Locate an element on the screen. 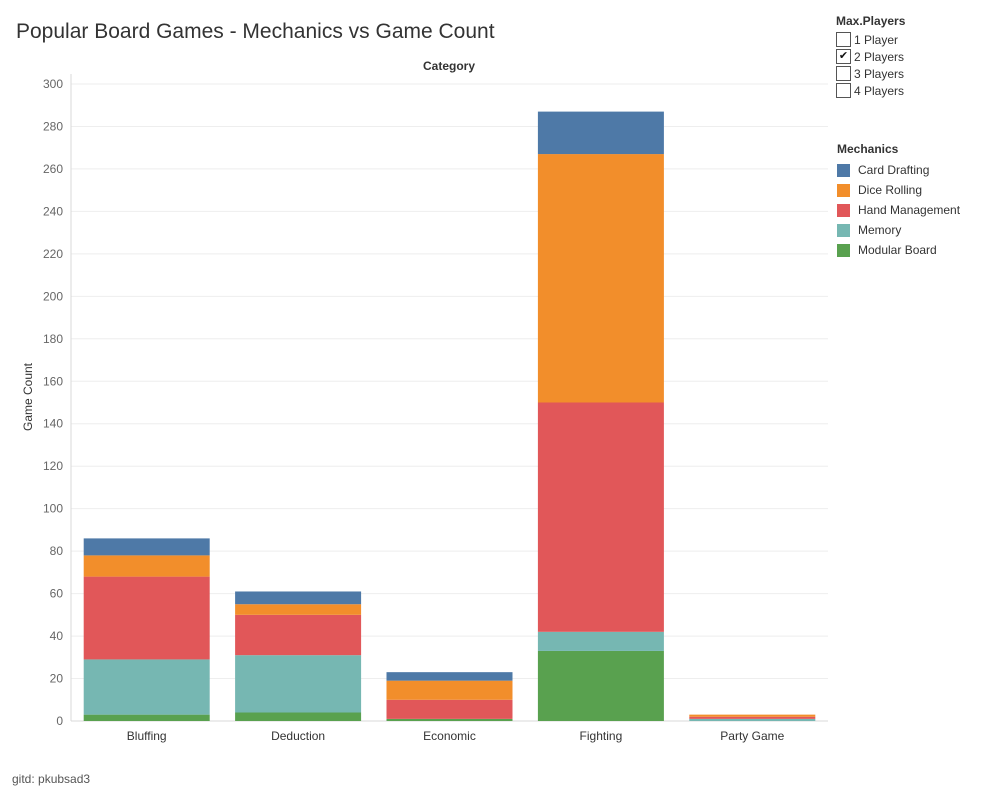 The height and width of the screenshot is (800, 1000). legend-item: Memory is located at coordinates (898, 230).